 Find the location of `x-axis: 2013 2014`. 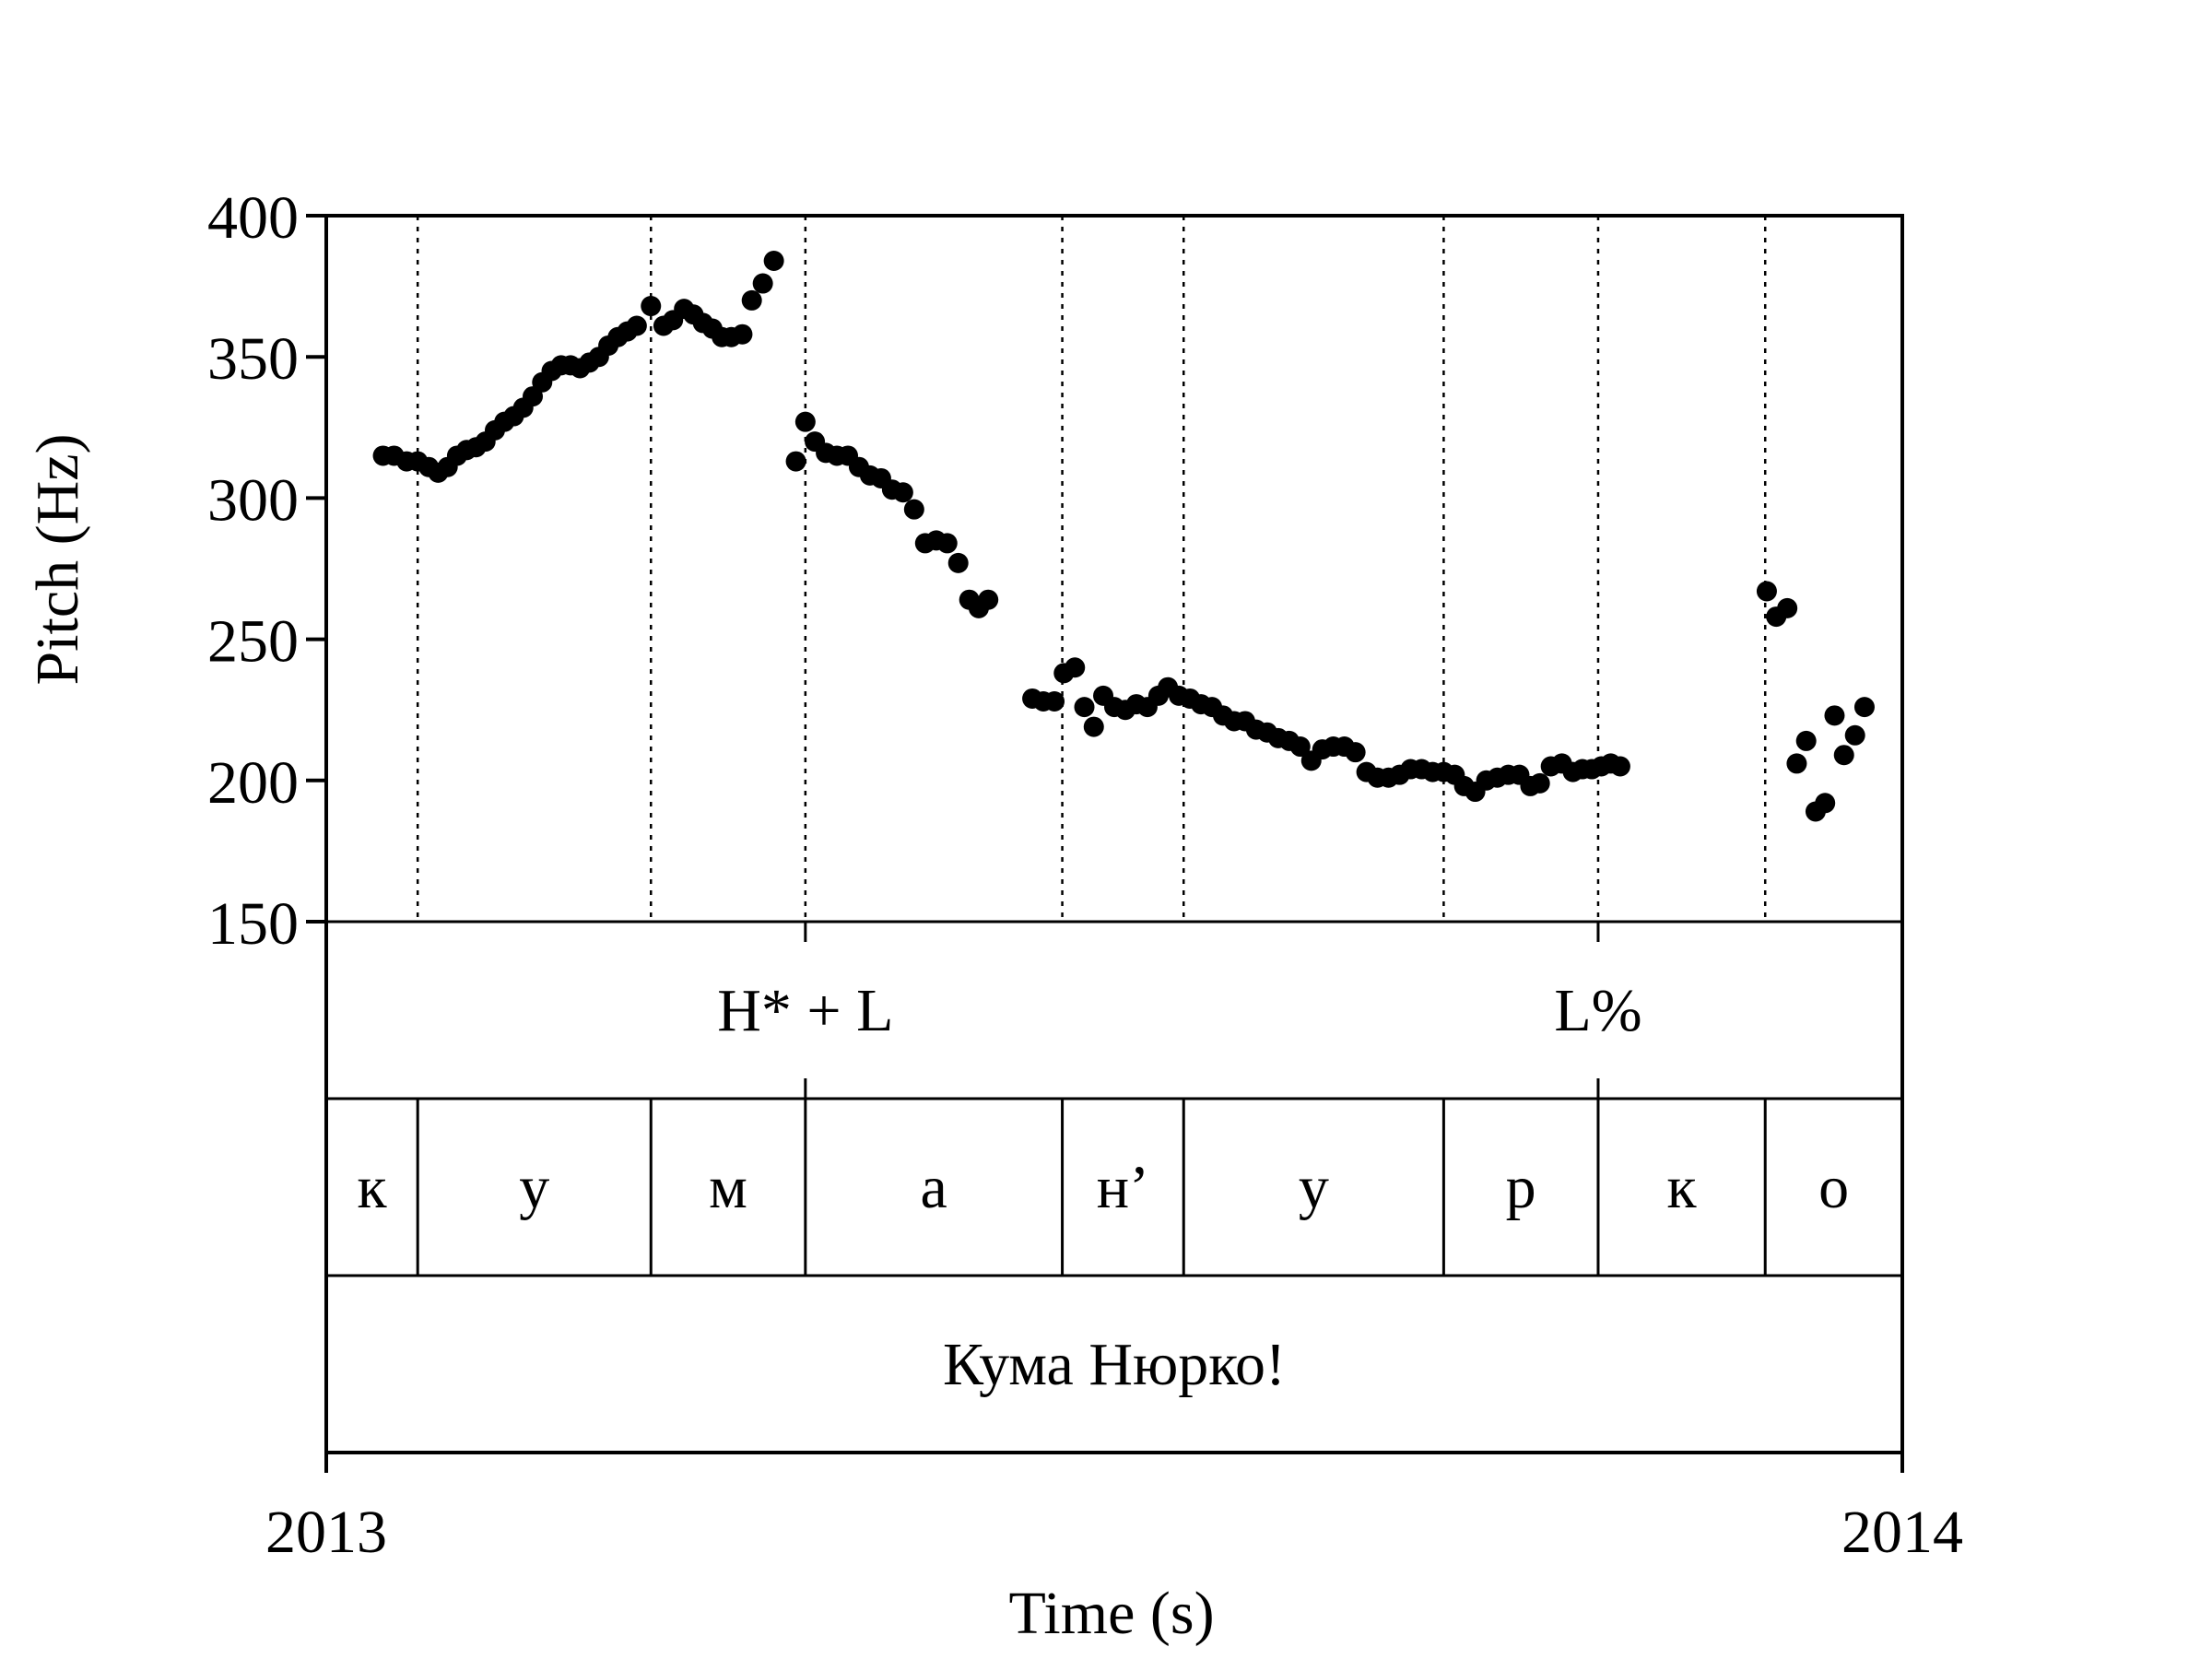

x-axis: 2013 2014 is located at coordinates (1114, 1509).